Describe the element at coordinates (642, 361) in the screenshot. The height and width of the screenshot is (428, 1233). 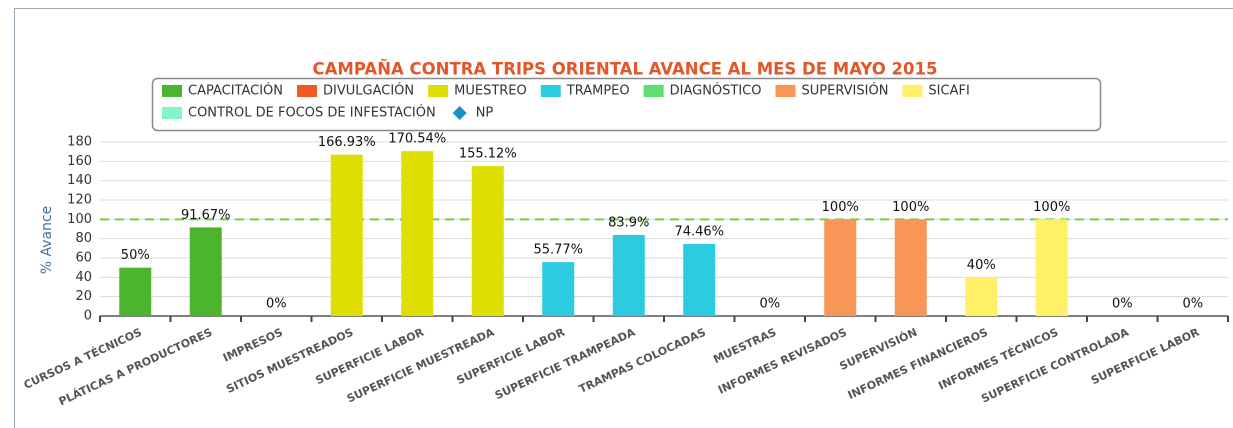
I see `x-tick-label: TRAMPAS COLOCADAS` at that location.